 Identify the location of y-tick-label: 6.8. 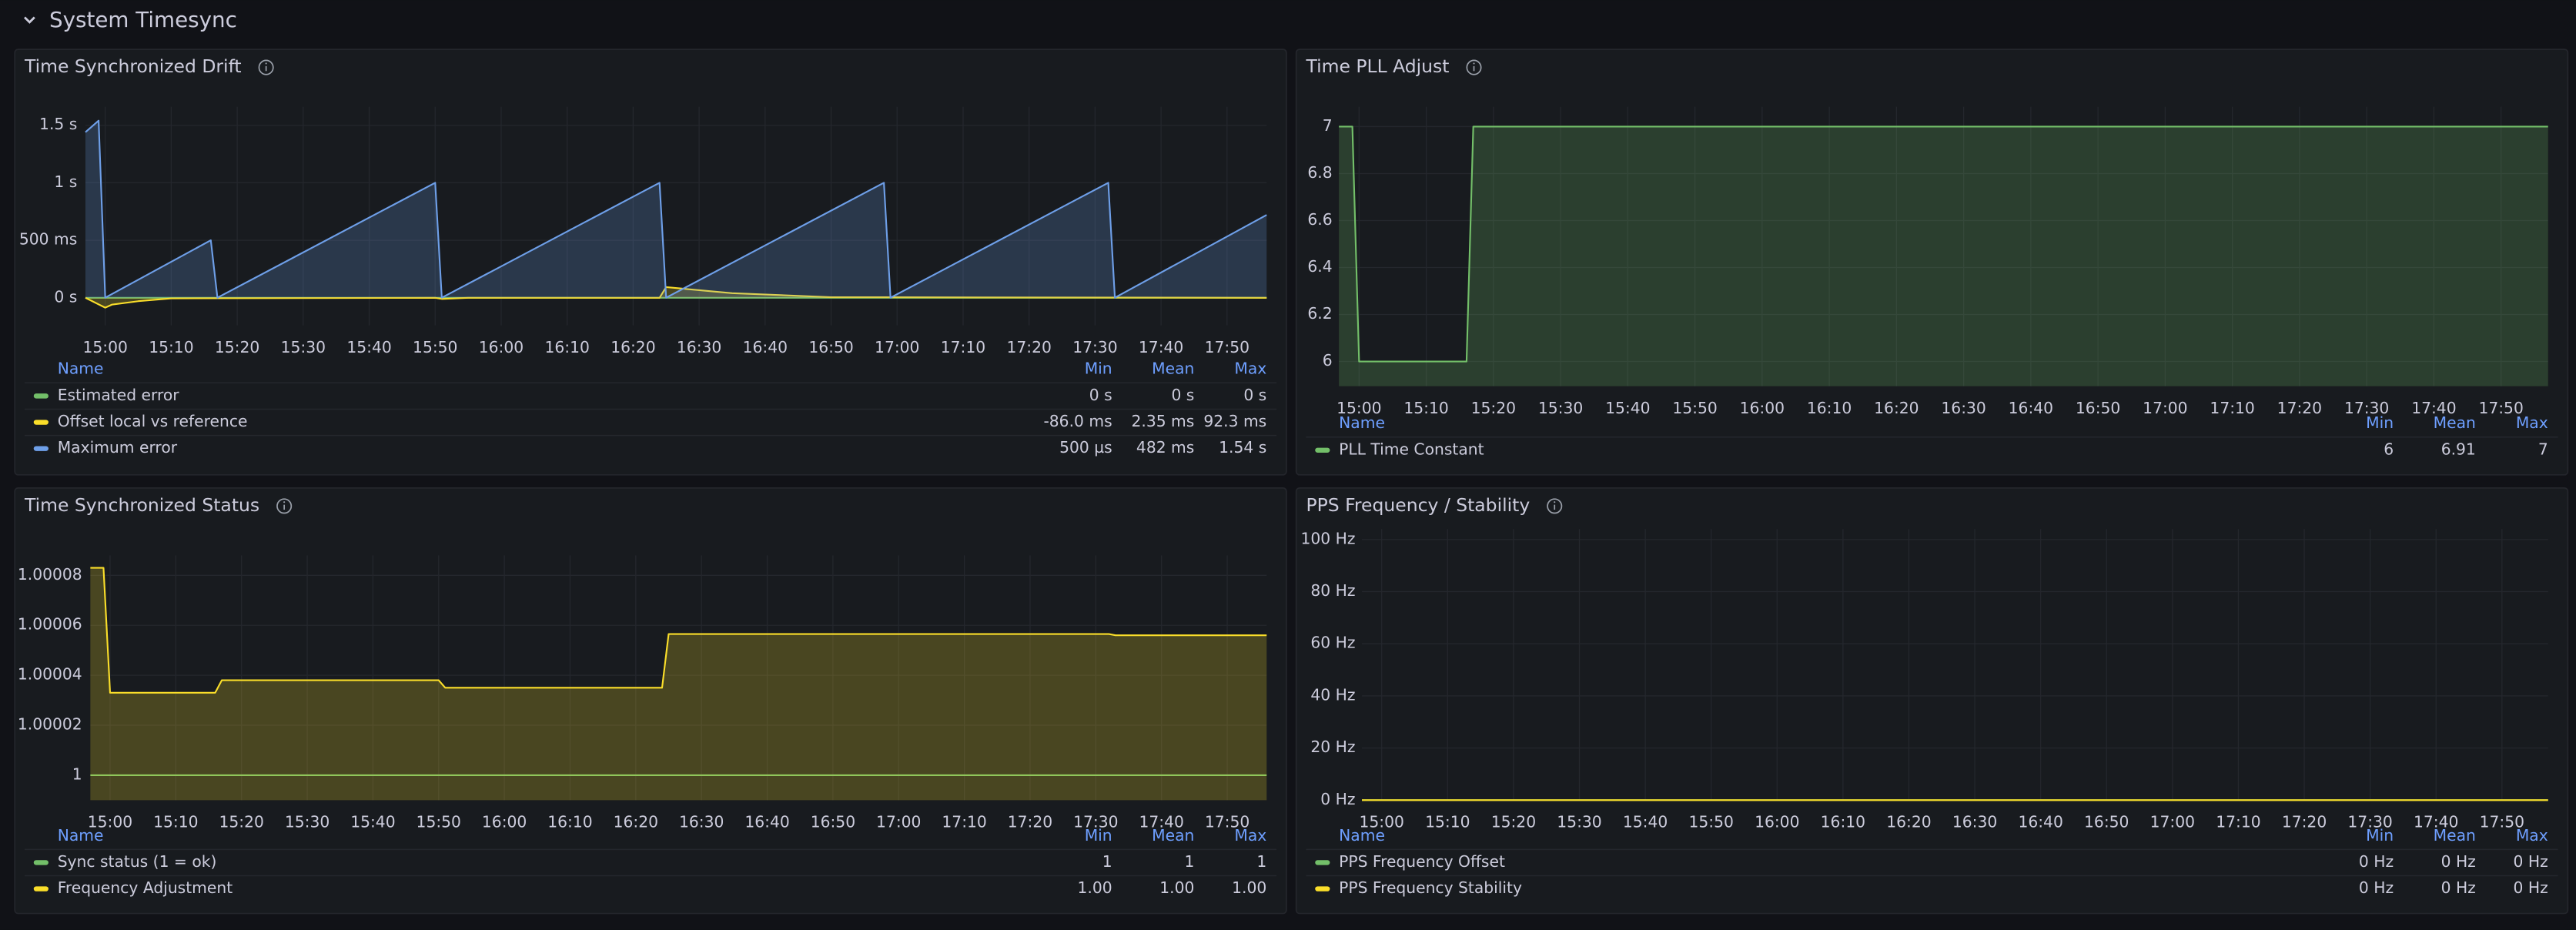
(1319, 172).